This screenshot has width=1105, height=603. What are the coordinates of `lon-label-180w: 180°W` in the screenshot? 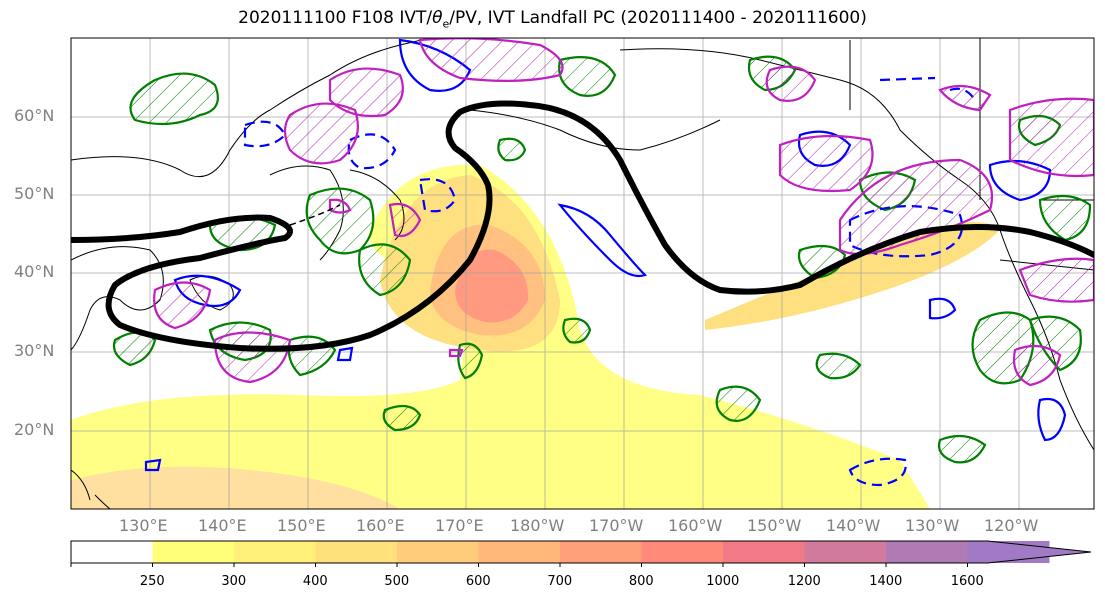 It's located at (537, 525).